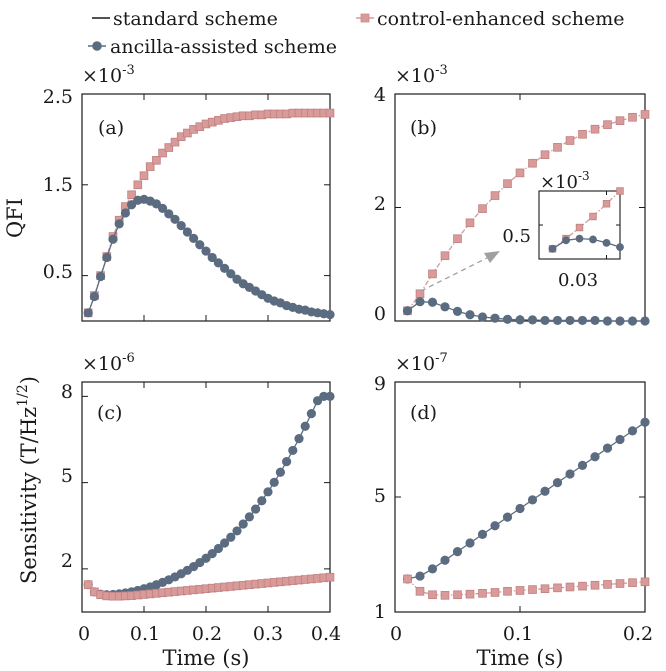 The height and width of the screenshot is (671, 666). Describe the element at coordinates (206, 658) in the screenshot. I see `panel-c-xlabel: Time (s)` at that location.